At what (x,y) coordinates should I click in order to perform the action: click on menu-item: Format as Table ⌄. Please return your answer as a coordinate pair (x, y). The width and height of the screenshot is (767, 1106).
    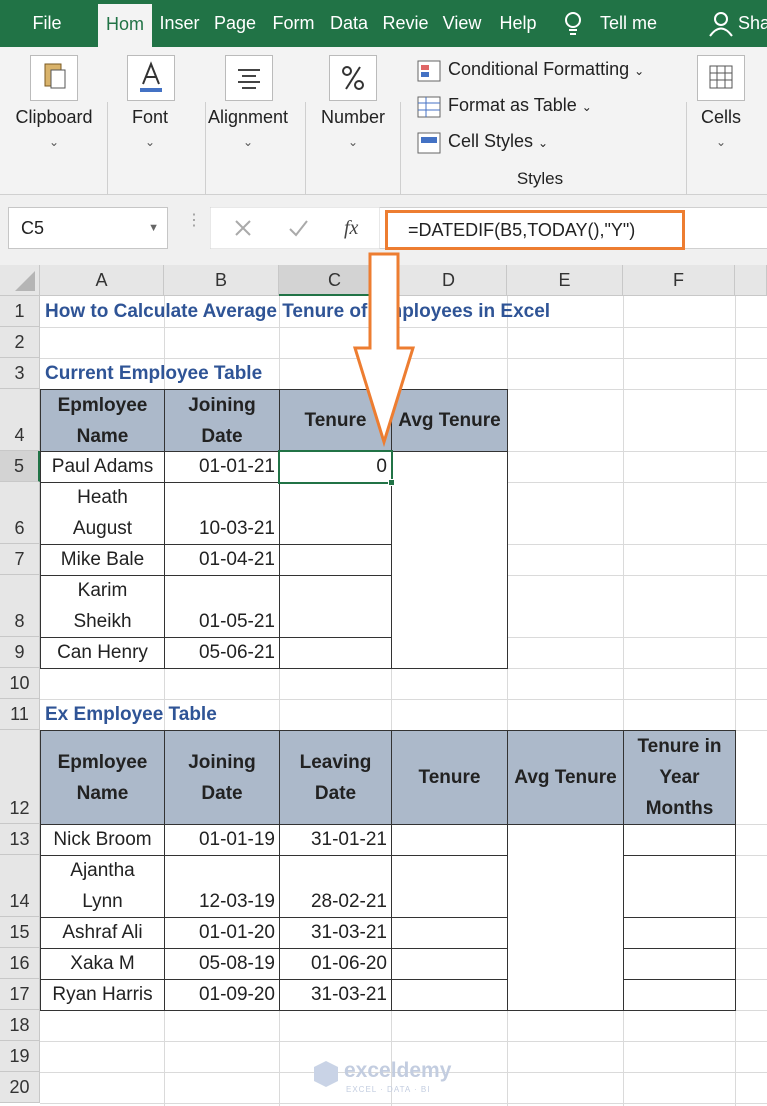
    Looking at the image, I should click on (520, 105).